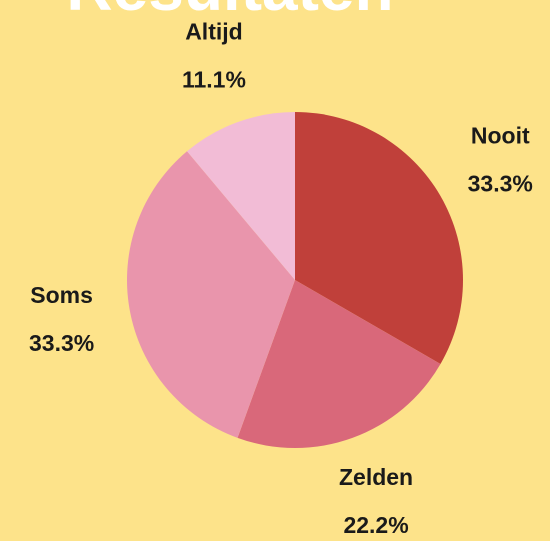 This screenshot has height=541, width=550. Describe the element at coordinates (375, 525) in the screenshot. I see `slice-value-label: 22.2%` at that location.